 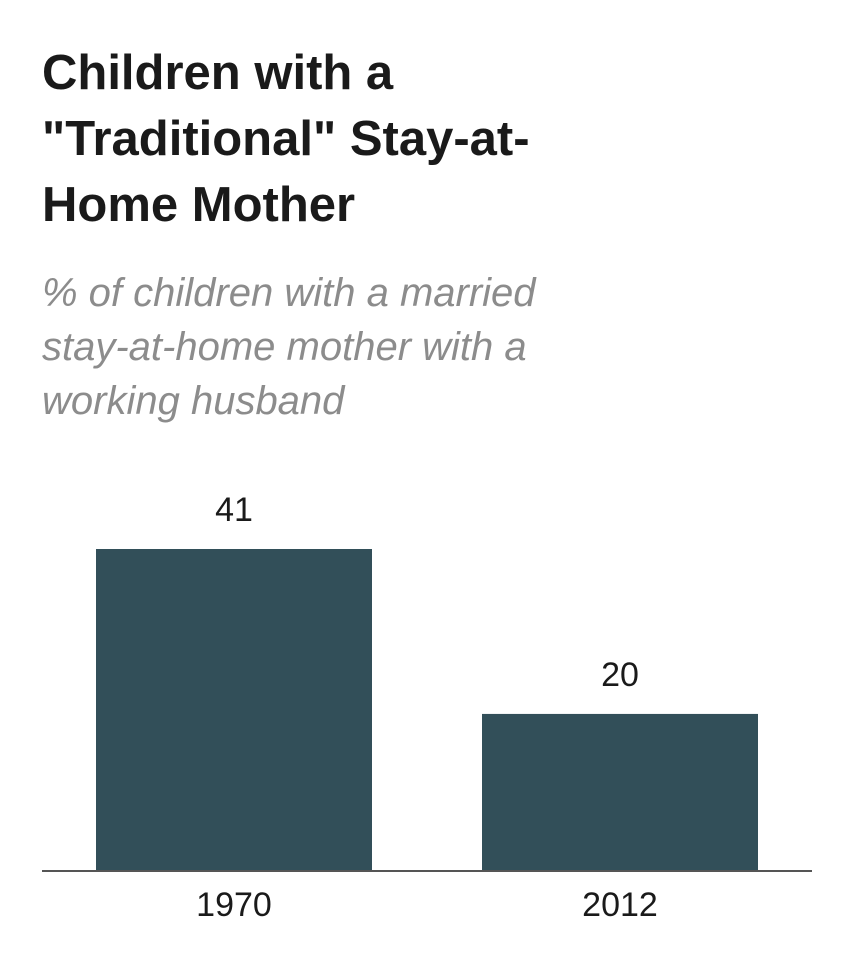 What do you see at coordinates (620, 675) in the screenshot?
I see `data-label-2012: 20` at bounding box center [620, 675].